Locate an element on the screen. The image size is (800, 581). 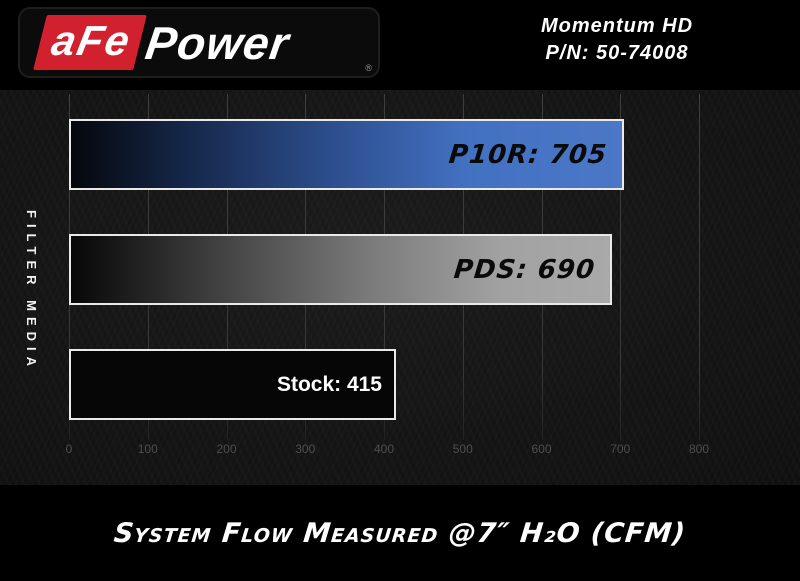
logo-afe-text: aFe is located at coordinates (91, 40).